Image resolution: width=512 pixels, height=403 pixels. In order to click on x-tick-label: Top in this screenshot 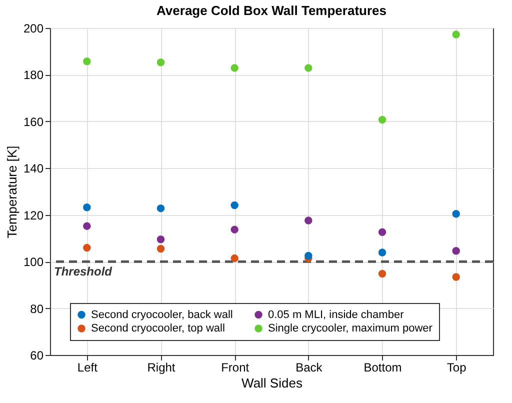, I will do `click(456, 367)`.